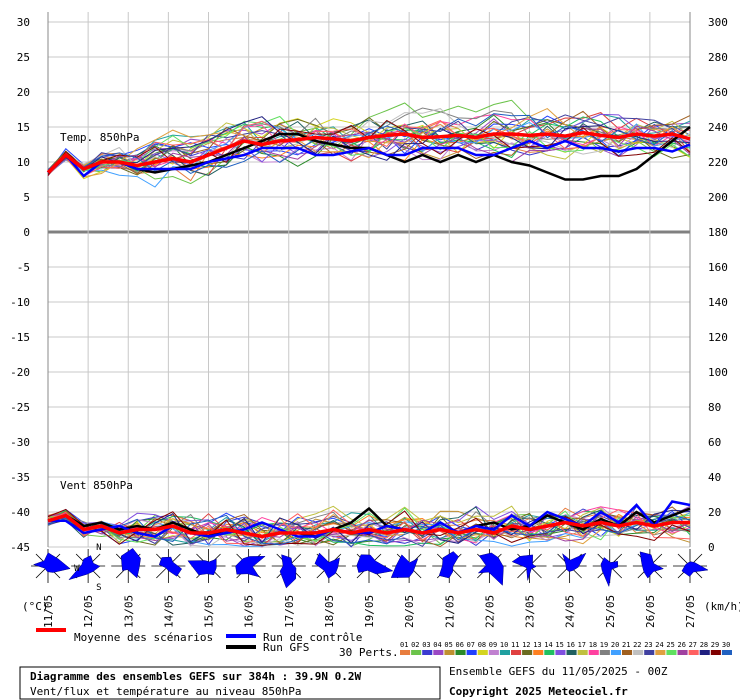 Image resolution: width=740 pixels, height=700 pixels. I want to click on right-tick-label: 120, so click(718, 337).